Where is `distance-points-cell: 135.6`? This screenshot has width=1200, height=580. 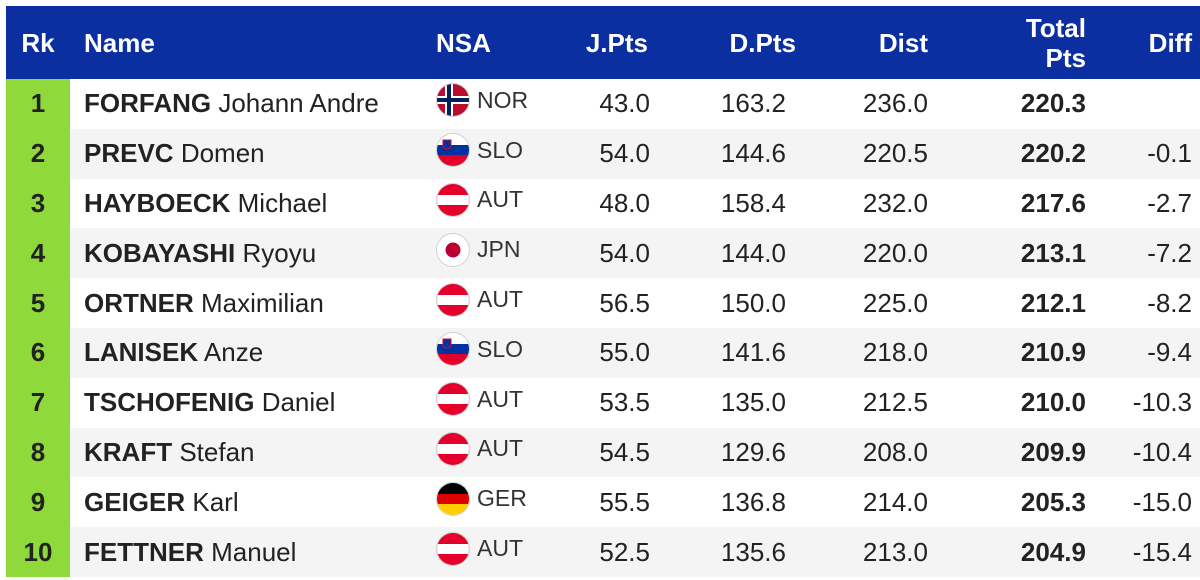 distance-points-cell: 135.6 is located at coordinates (734, 552).